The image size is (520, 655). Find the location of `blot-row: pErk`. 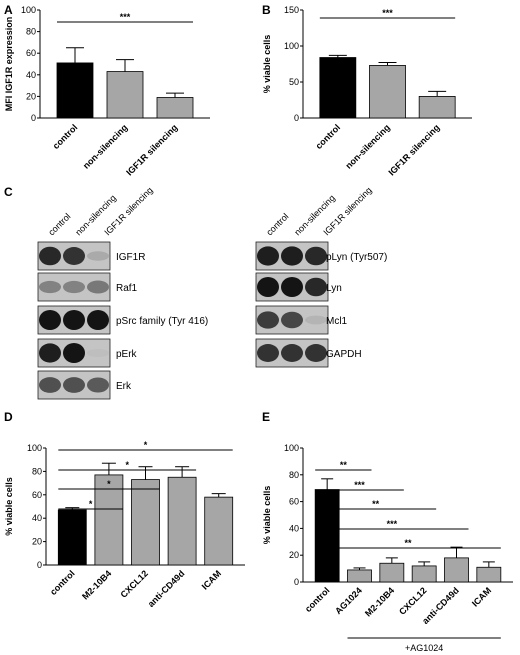

blot-row: pErk is located at coordinates (87, 353).